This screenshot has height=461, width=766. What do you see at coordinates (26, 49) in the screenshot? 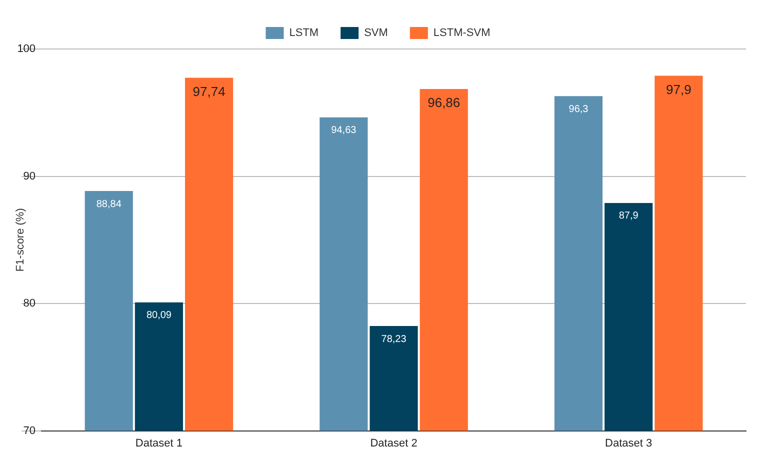
I see `y-tick-label: 100` at bounding box center [26, 49].